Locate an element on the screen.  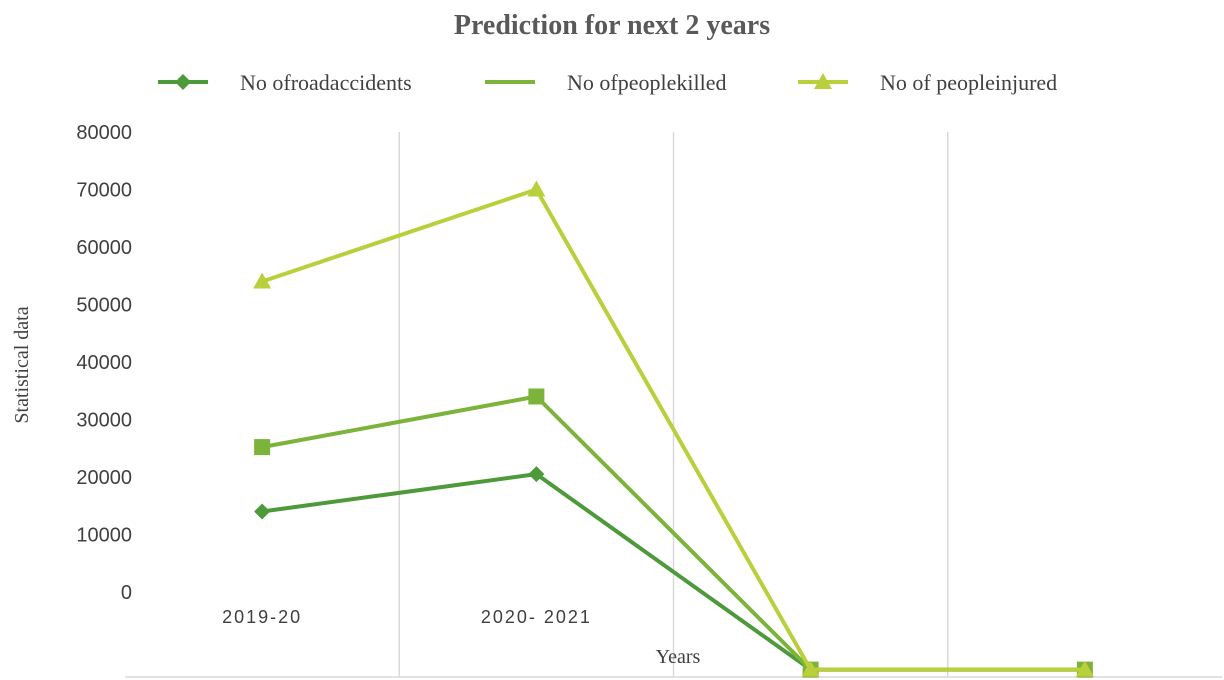
legend-item: No ofpeoplekilled is located at coordinates (605, 82).